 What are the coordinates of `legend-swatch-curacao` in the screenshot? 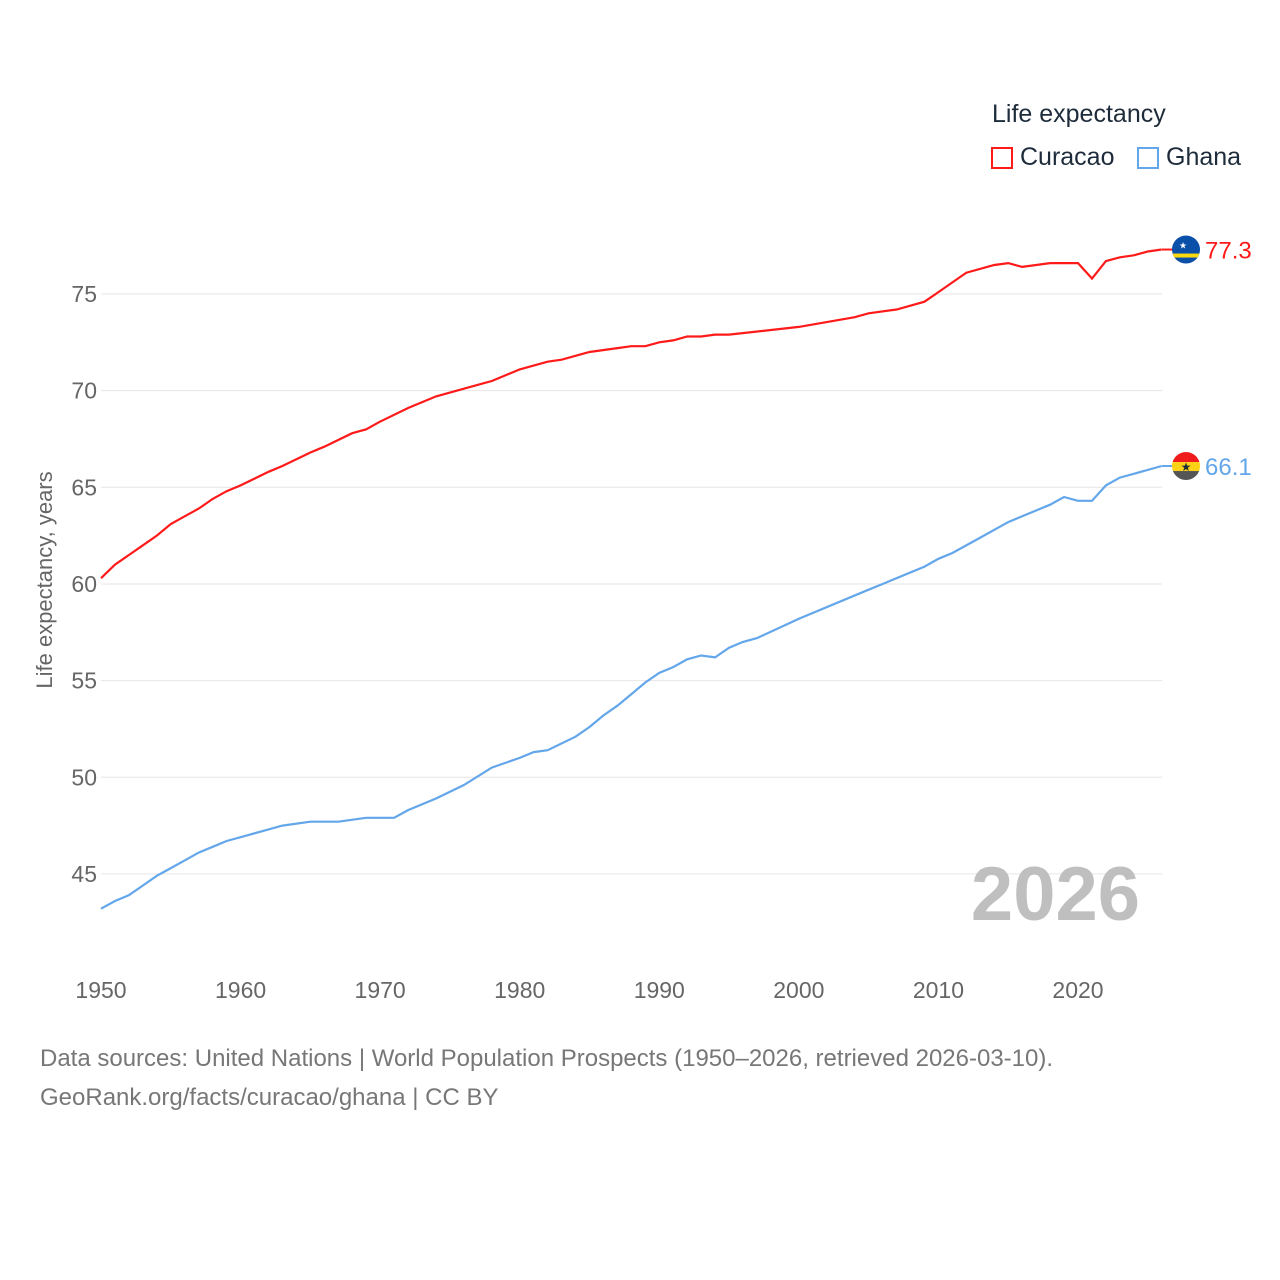 It's located at (1002, 157).